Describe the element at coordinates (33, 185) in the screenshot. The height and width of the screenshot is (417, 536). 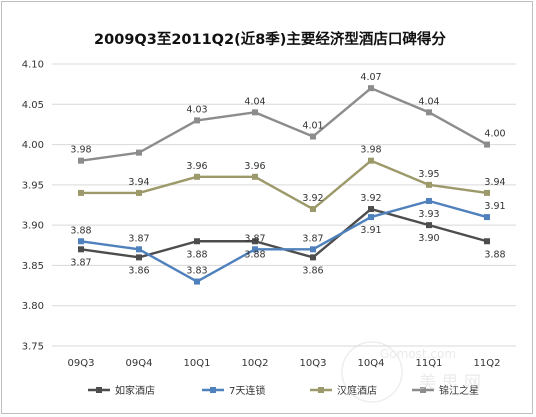
I see `y-tick-label: 3.95` at that location.